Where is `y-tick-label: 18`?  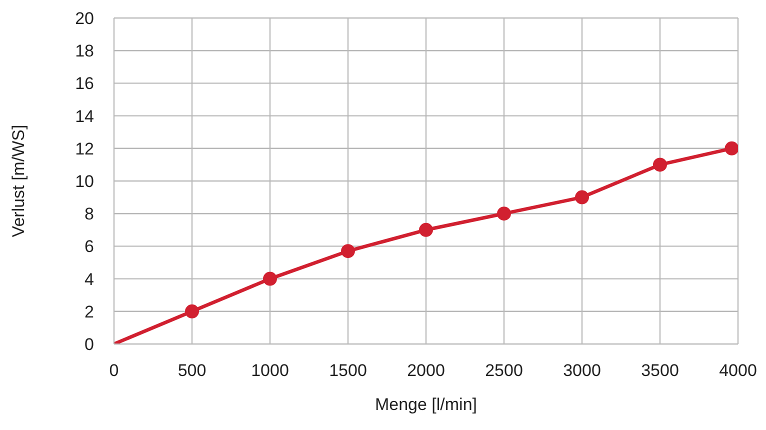
y-tick-label: 18 is located at coordinates (84, 51).